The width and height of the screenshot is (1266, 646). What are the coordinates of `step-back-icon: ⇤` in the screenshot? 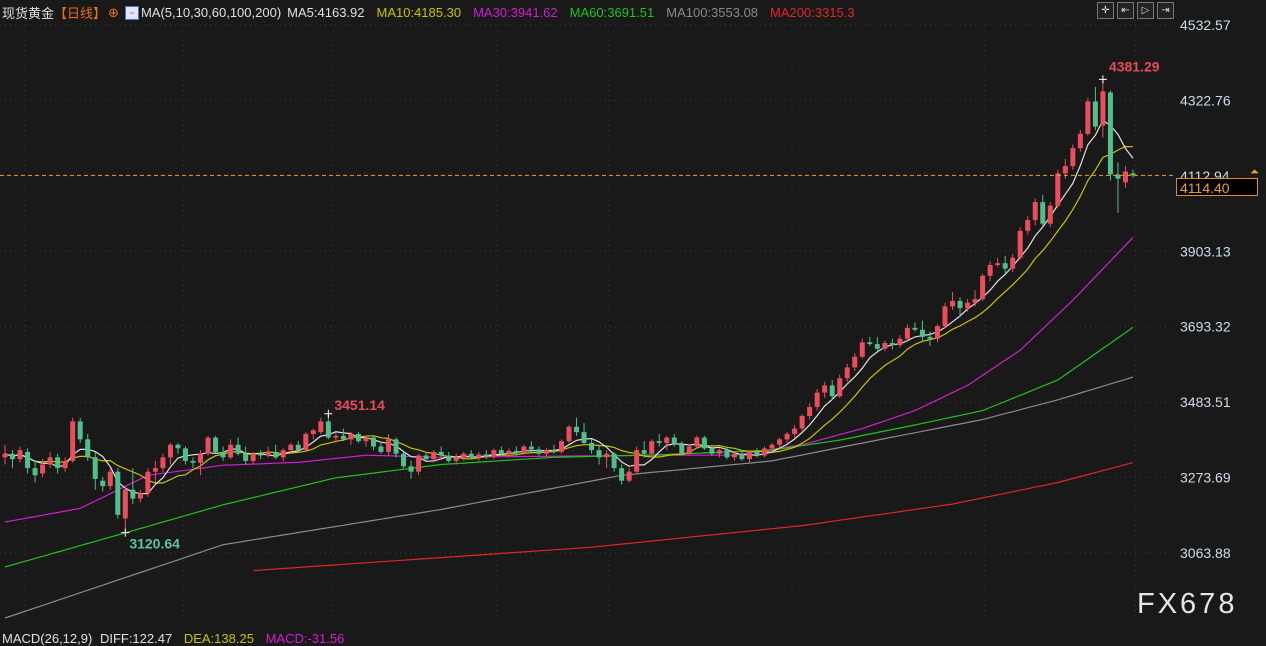 It's located at (1125, 10).